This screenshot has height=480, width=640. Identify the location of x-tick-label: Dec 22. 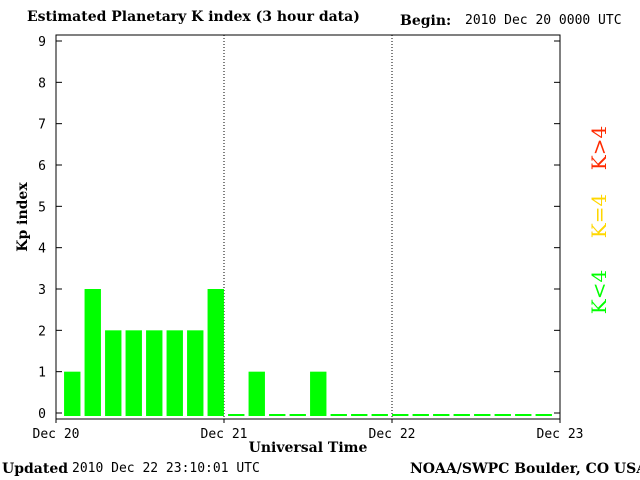
(392, 434).